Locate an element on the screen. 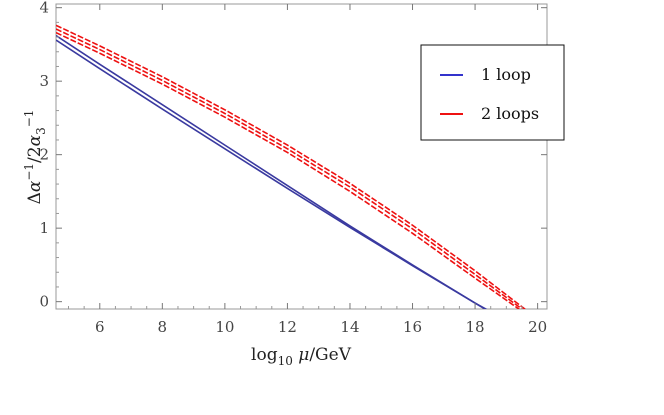 This screenshot has width=664, height=415. legend-label-2-loops: 2 loops is located at coordinates (510, 113).